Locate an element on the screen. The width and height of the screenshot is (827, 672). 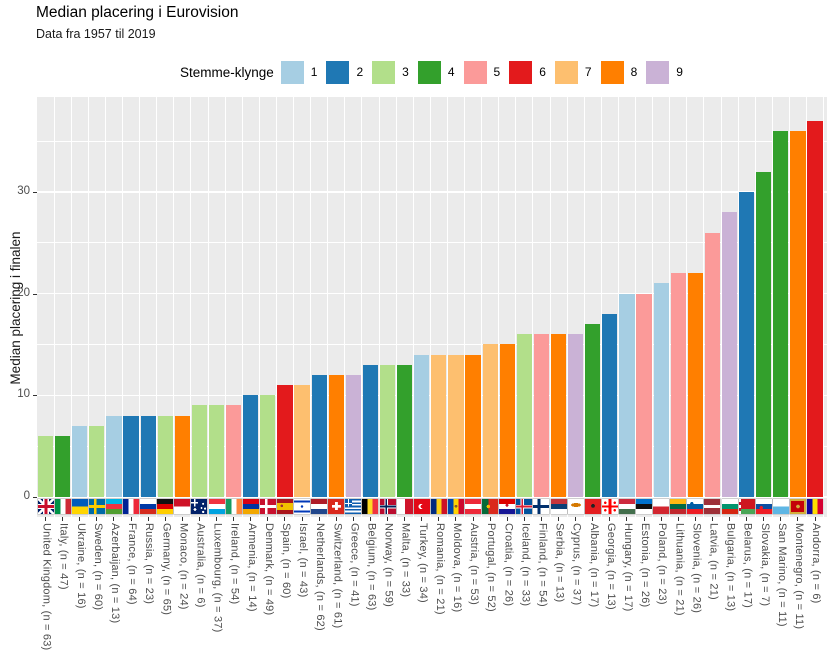
serbia-flag-icon is located at coordinates (558, 506).